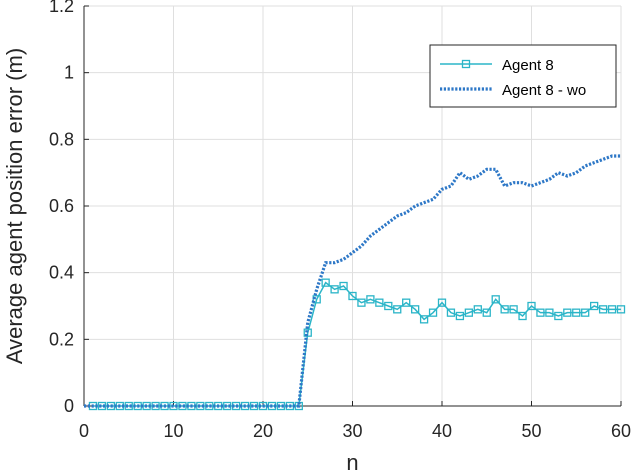 Image resolution: width=636 pixels, height=474 pixels. Describe the element at coordinates (531, 431) in the screenshot. I see `x-tick-label: 50` at that location.